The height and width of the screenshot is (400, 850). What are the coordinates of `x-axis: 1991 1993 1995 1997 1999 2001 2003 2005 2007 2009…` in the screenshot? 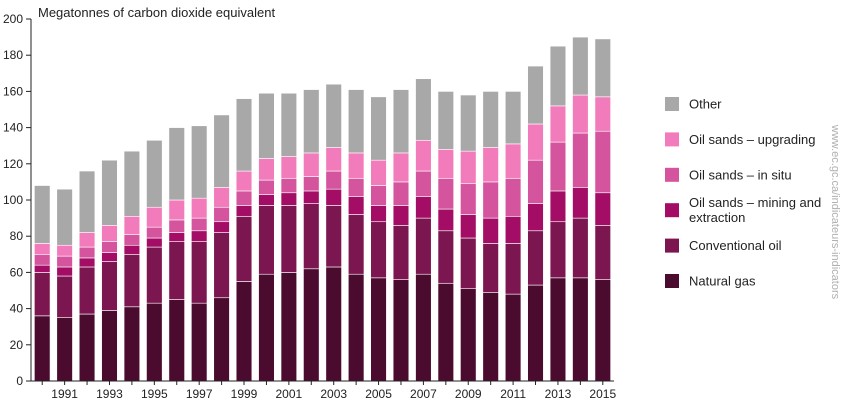 It's located at (328, 390).